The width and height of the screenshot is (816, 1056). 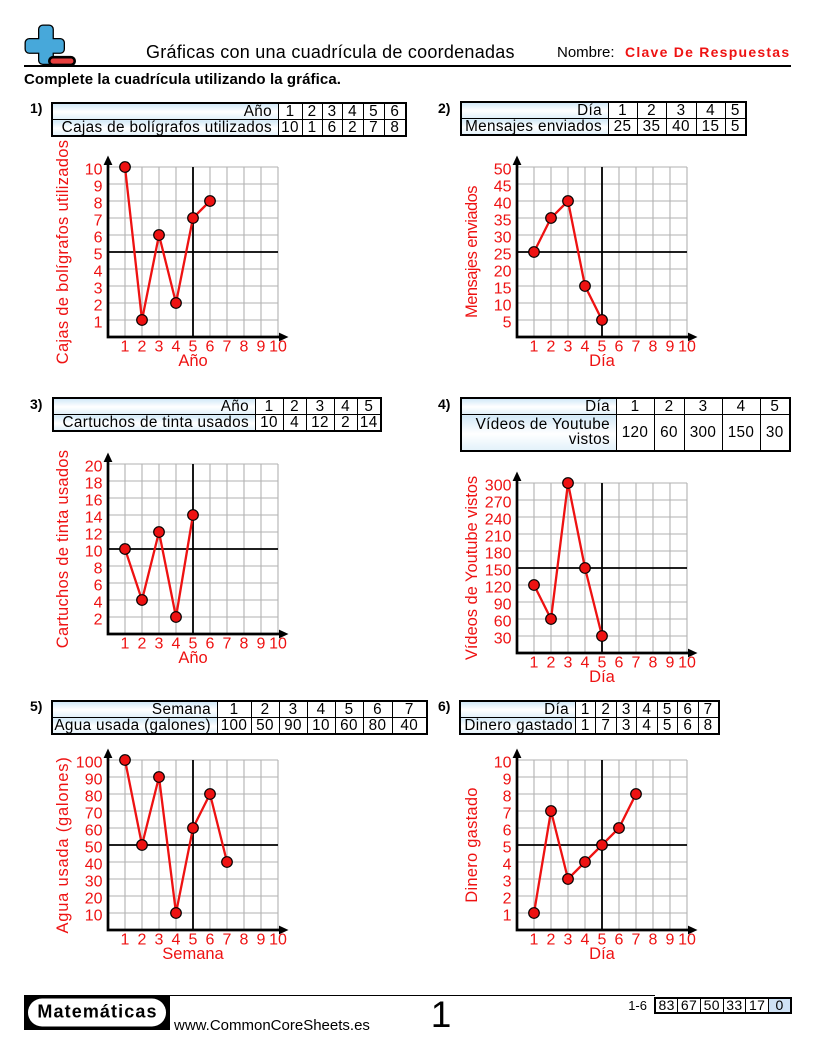 I want to click on svg-text: 120, so click(x=497, y=588).